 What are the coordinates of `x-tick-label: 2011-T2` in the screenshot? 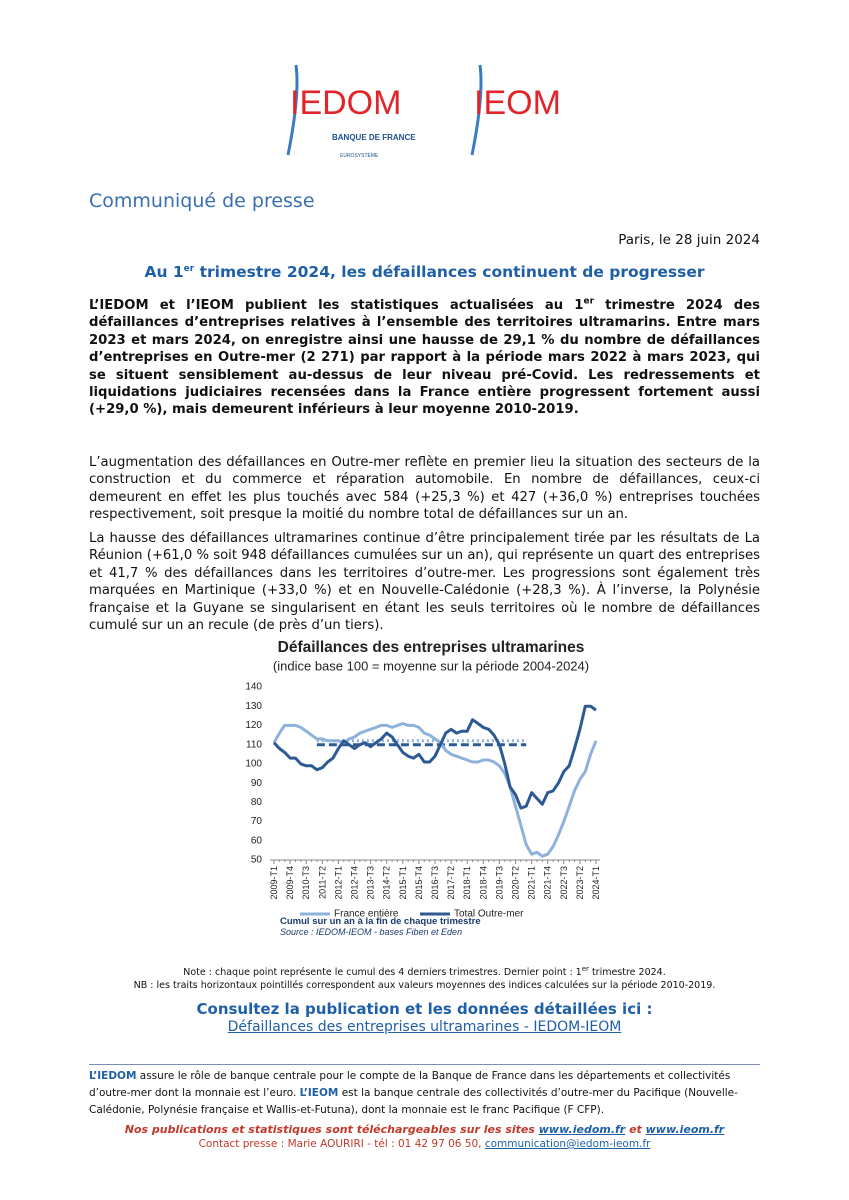 It's located at (322, 882).